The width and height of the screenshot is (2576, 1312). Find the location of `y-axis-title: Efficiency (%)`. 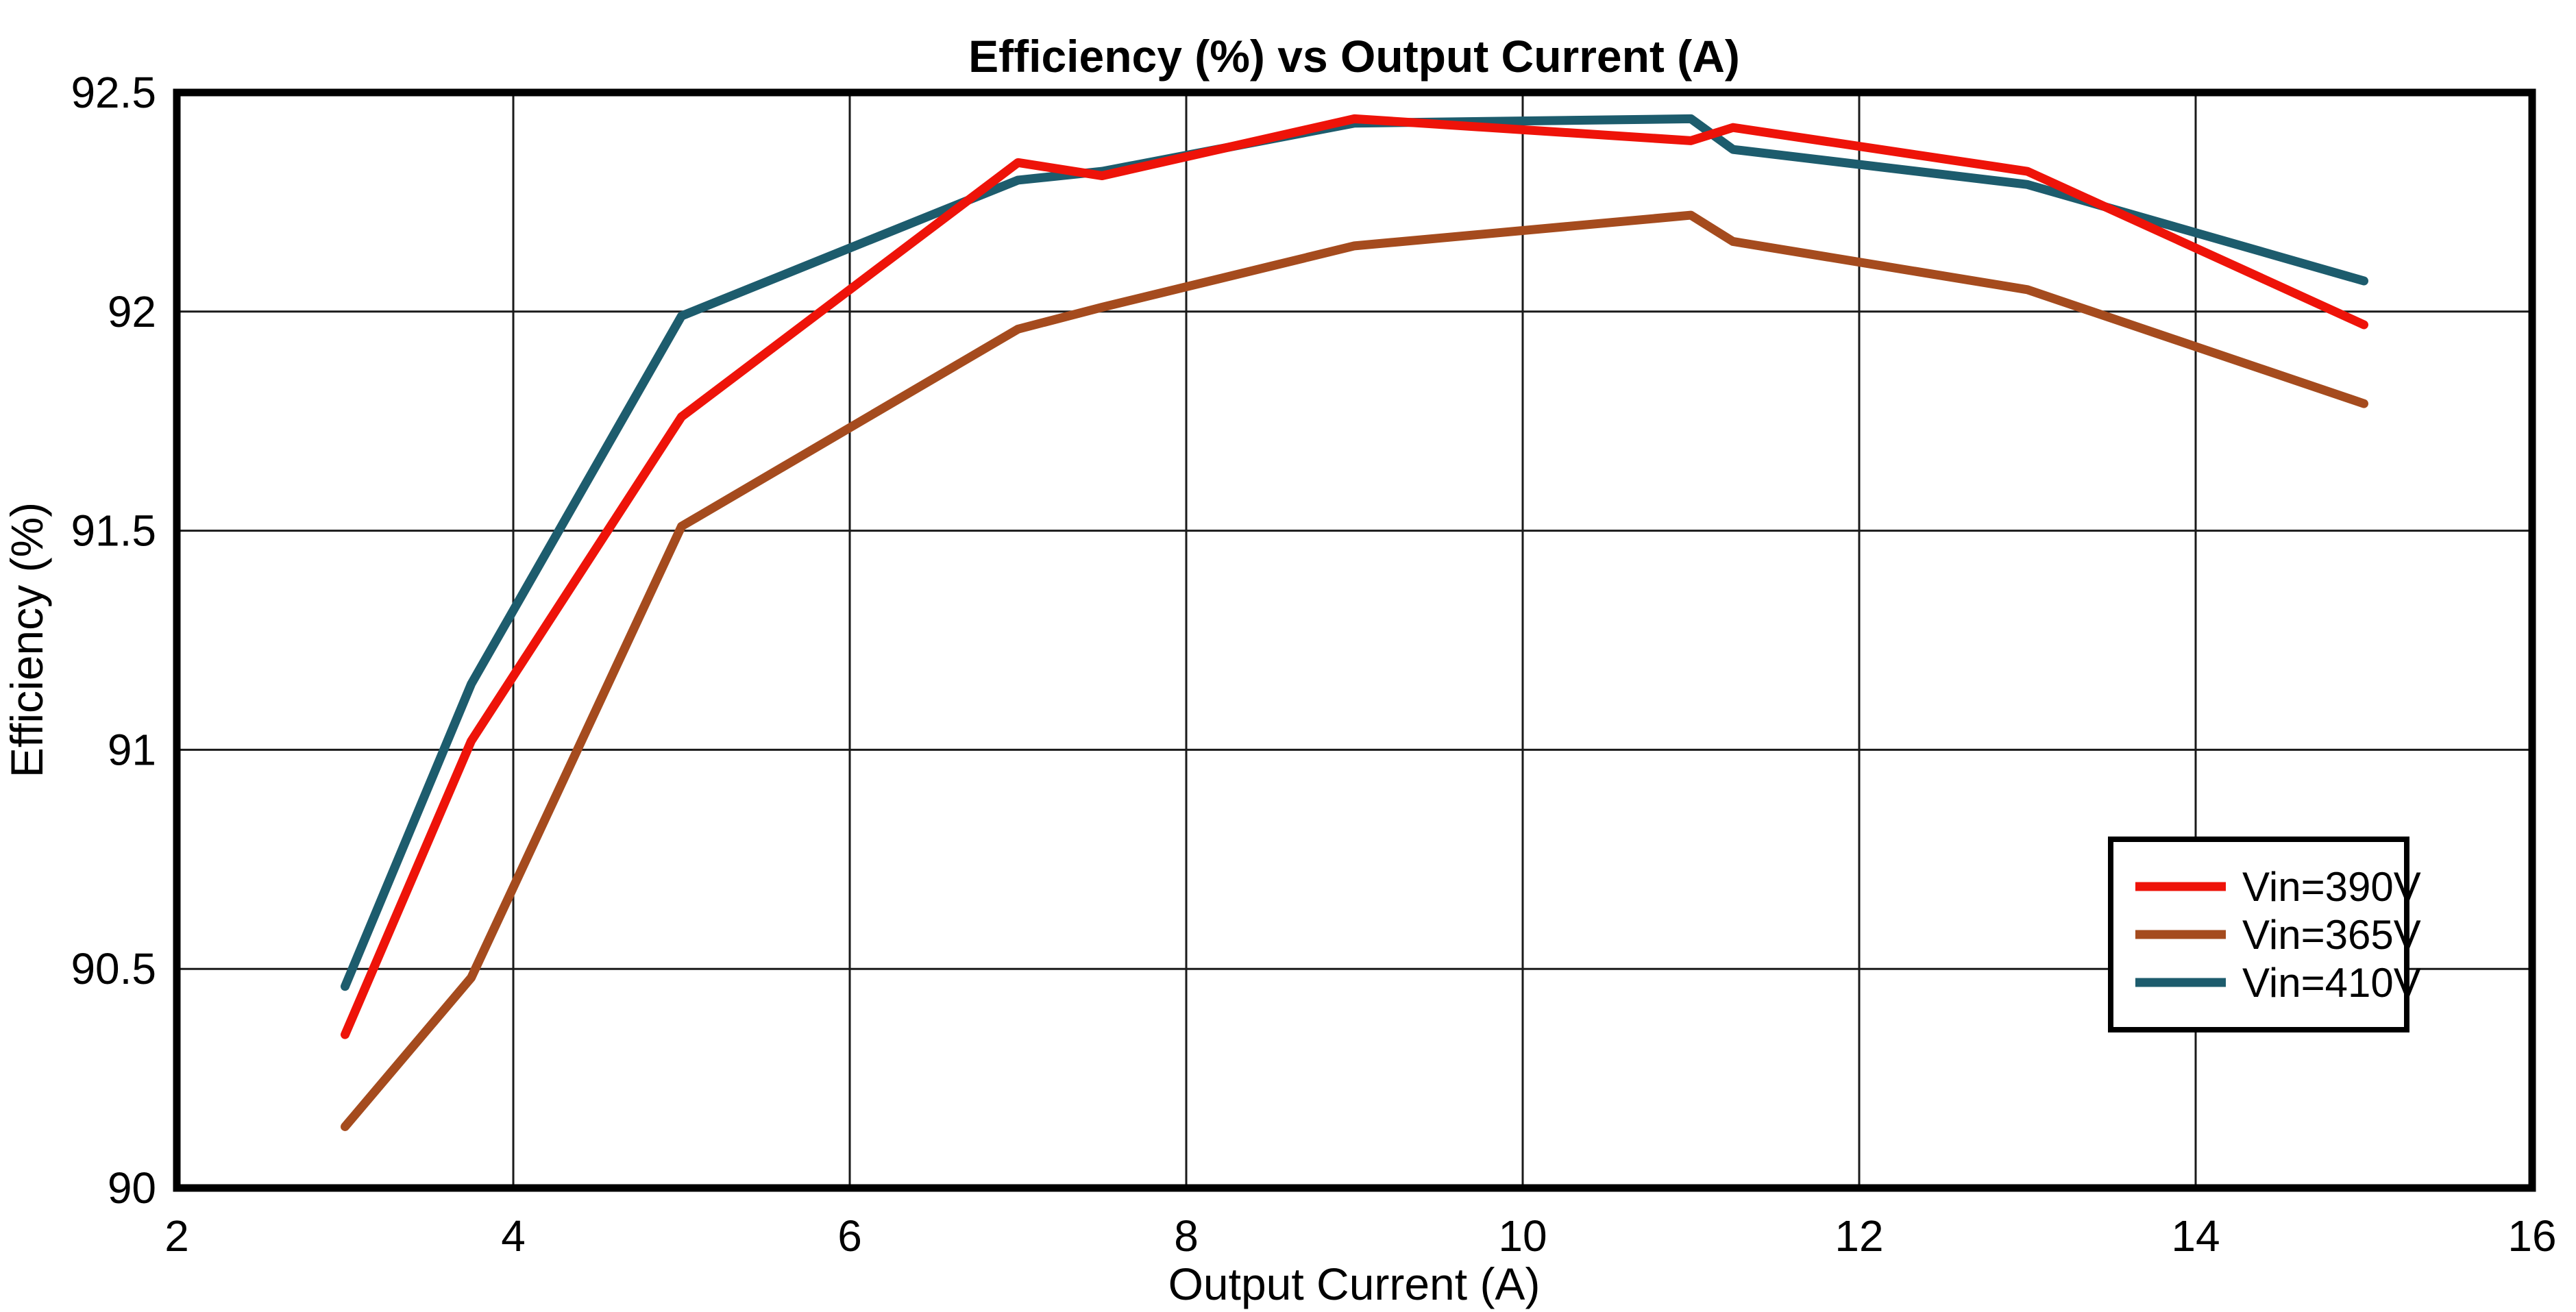

y-axis-title: Efficiency (%) is located at coordinates (27, 640).